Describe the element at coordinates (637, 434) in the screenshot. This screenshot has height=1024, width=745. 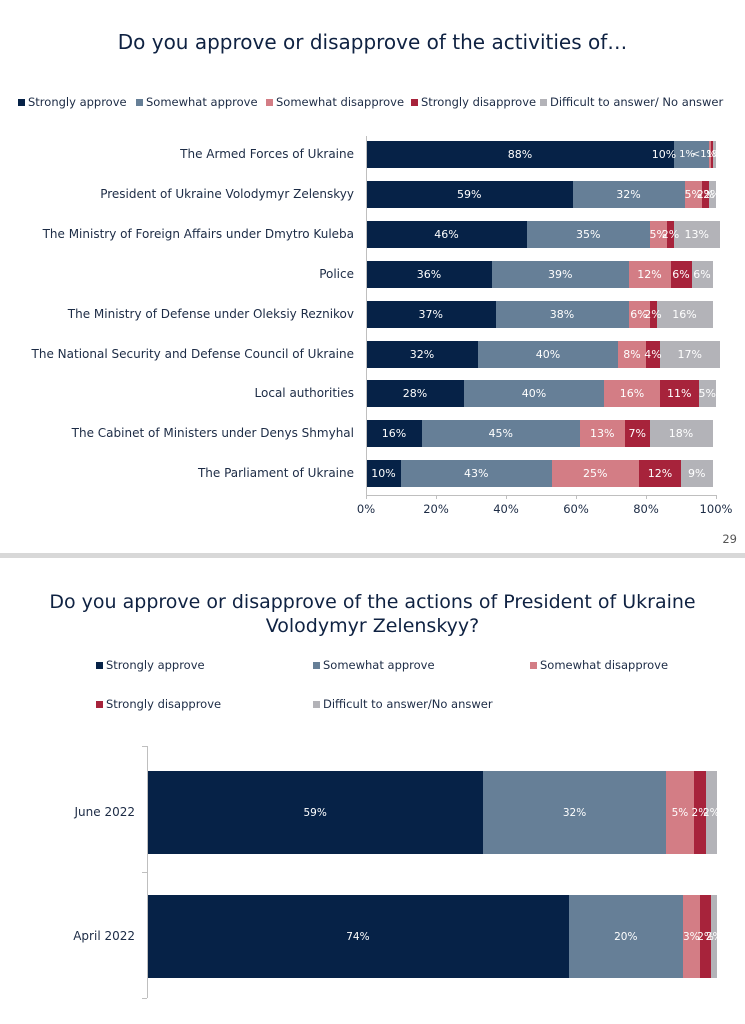
I see `data-label: 7%` at that location.